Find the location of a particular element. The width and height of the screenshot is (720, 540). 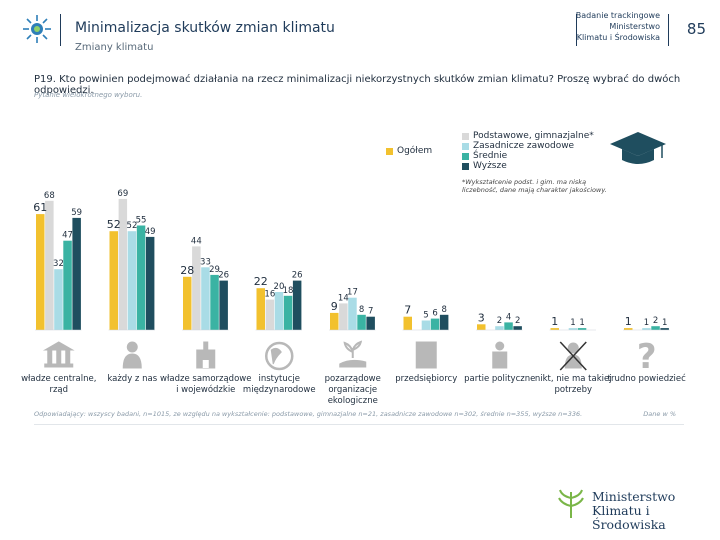

bar-średnie-6 is located at coordinates (508, 326).